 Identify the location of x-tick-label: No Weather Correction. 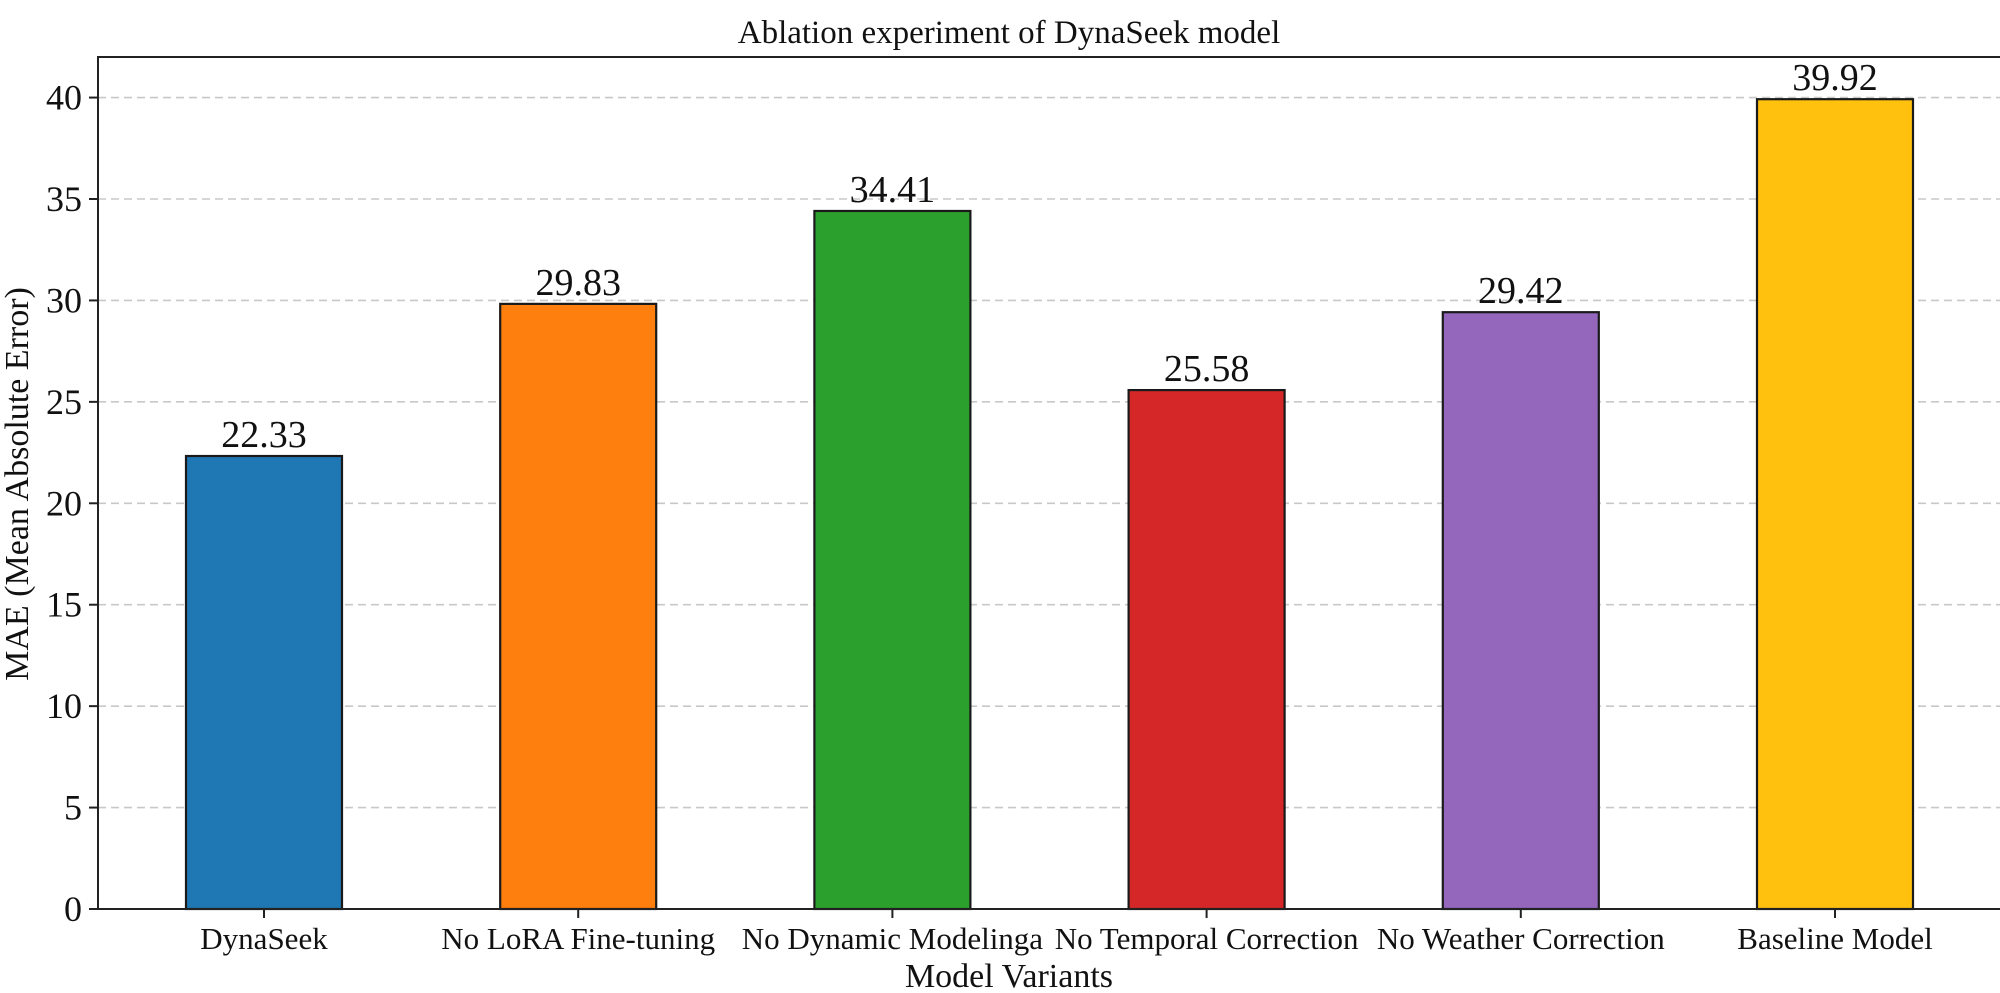
(1521, 938).